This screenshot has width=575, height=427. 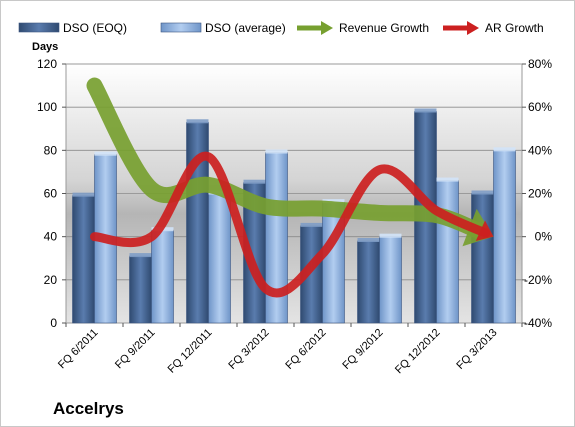 I want to click on y2-tick-label: -20%, so click(x=538, y=280).